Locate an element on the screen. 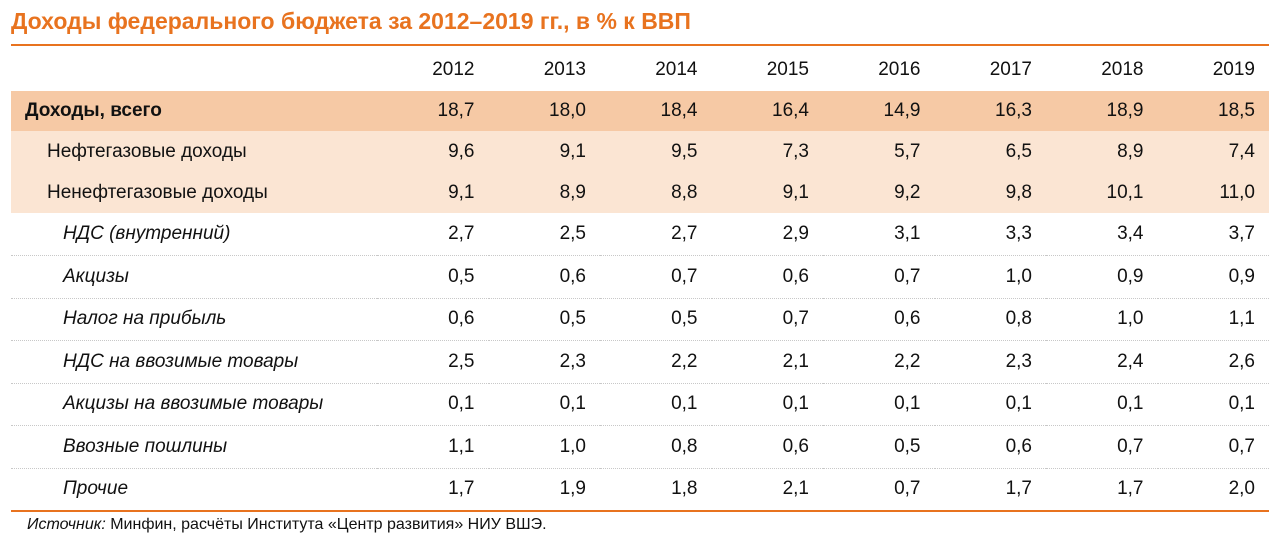 This screenshot has width=1280, height=543. year-header: 2018 is located at coordinates (1122, 69).